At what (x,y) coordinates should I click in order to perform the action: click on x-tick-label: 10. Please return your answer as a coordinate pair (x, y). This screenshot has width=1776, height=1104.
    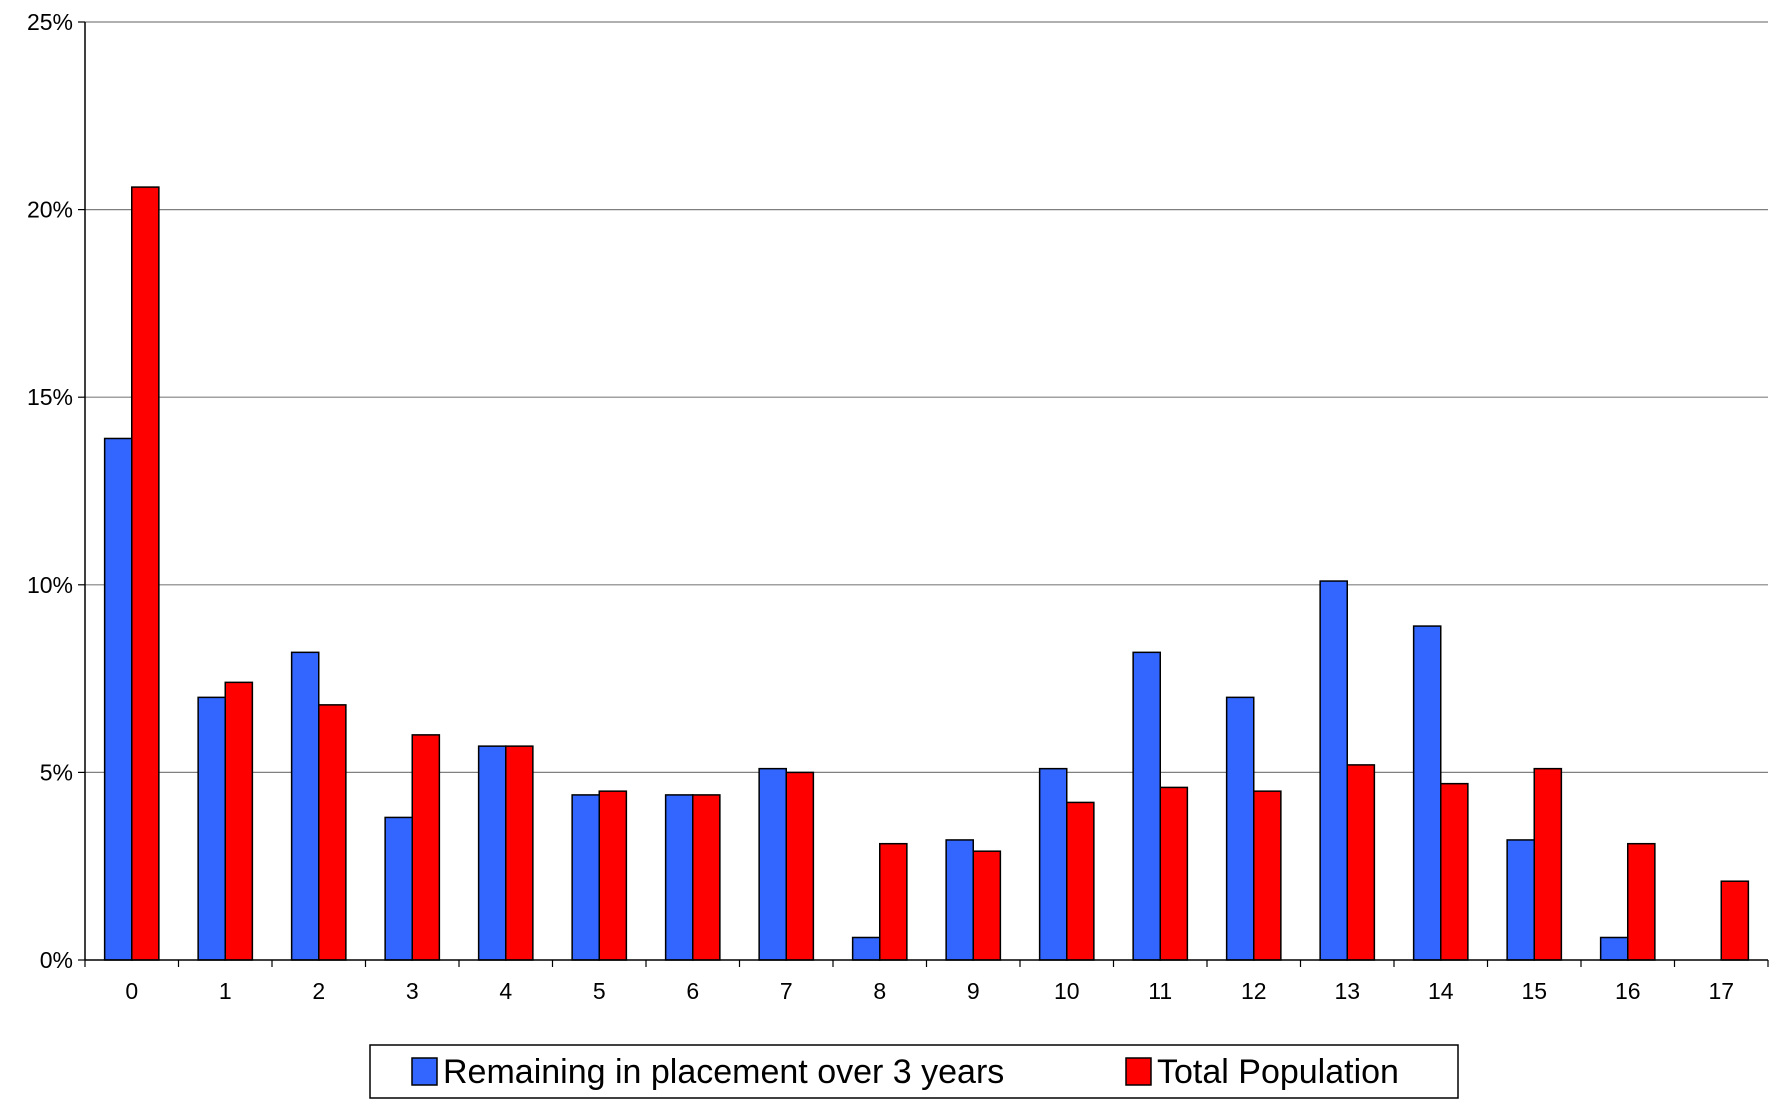
    Looking at the image, I should click on (1067, 991).